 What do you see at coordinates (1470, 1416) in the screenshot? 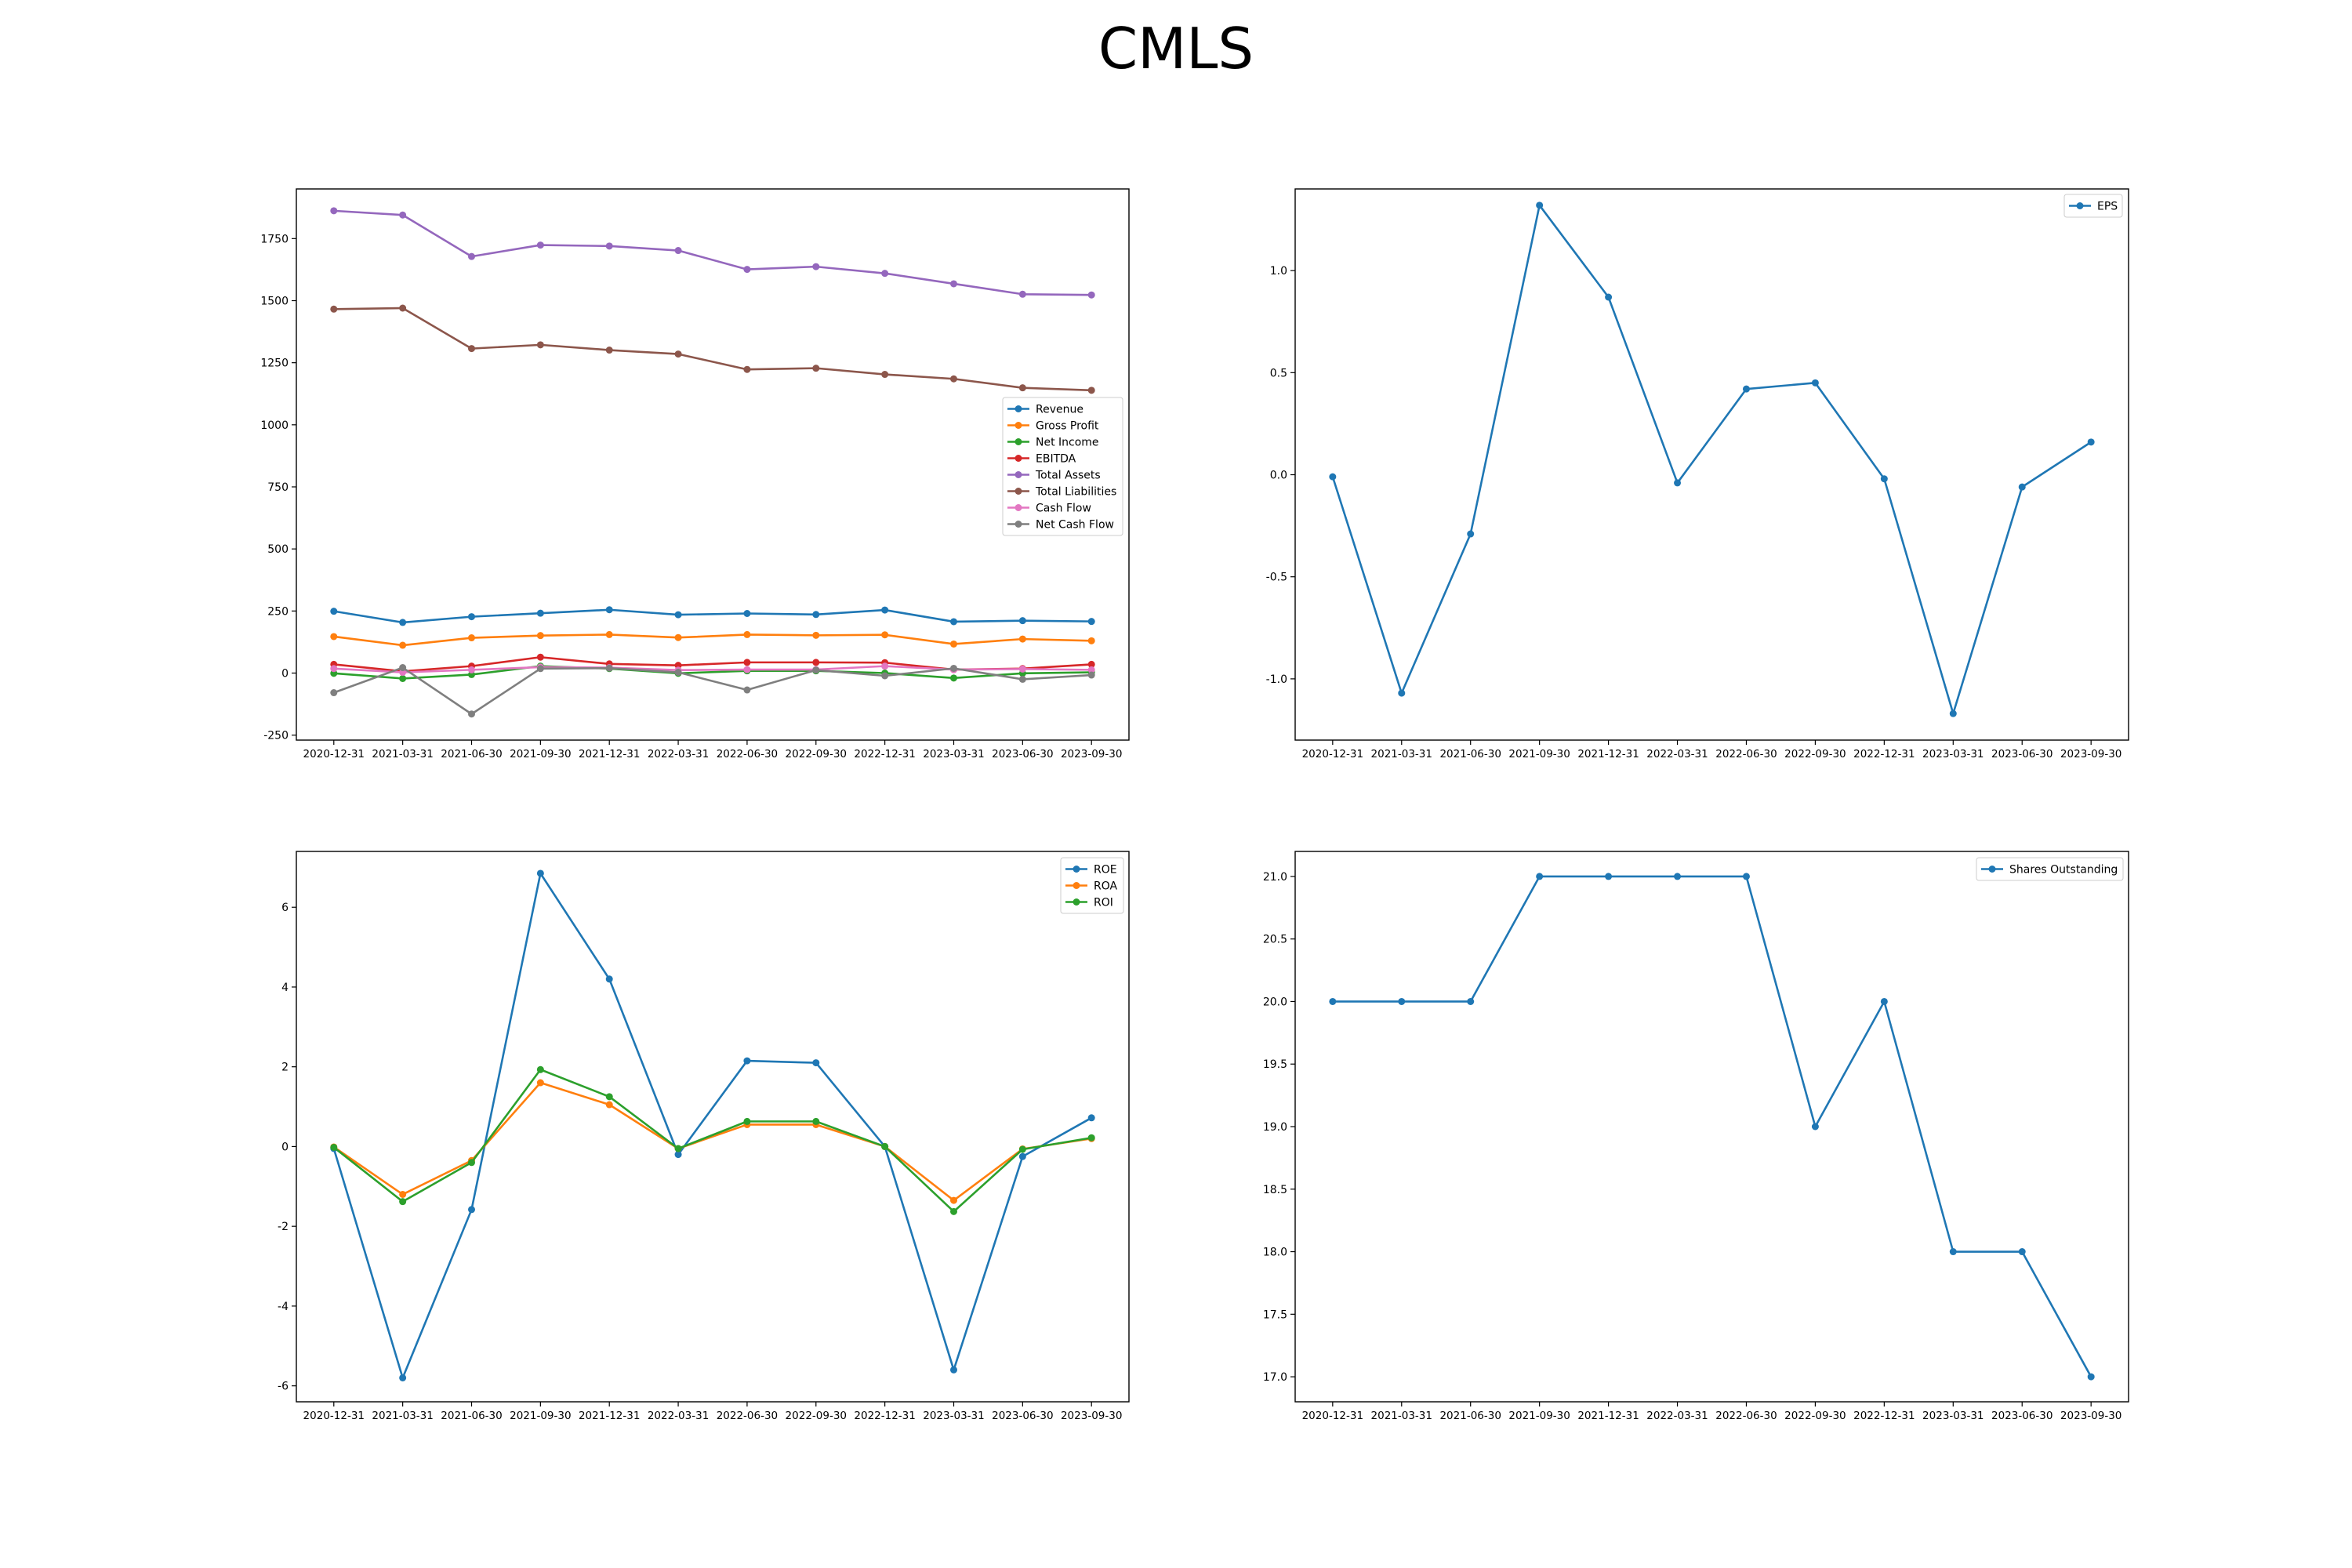
I see `shares-xtick-label: 2021-06-30` at bounding box center [1470, 1416].